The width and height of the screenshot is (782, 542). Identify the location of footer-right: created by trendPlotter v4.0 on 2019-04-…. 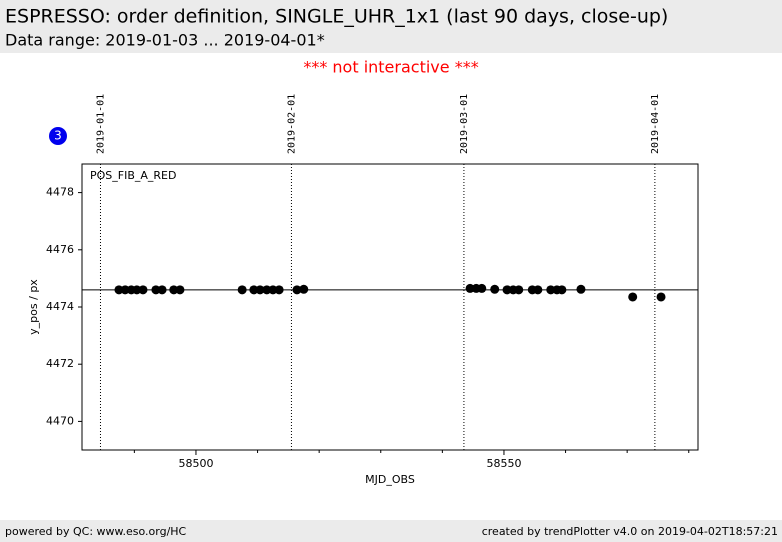
(630, 531).